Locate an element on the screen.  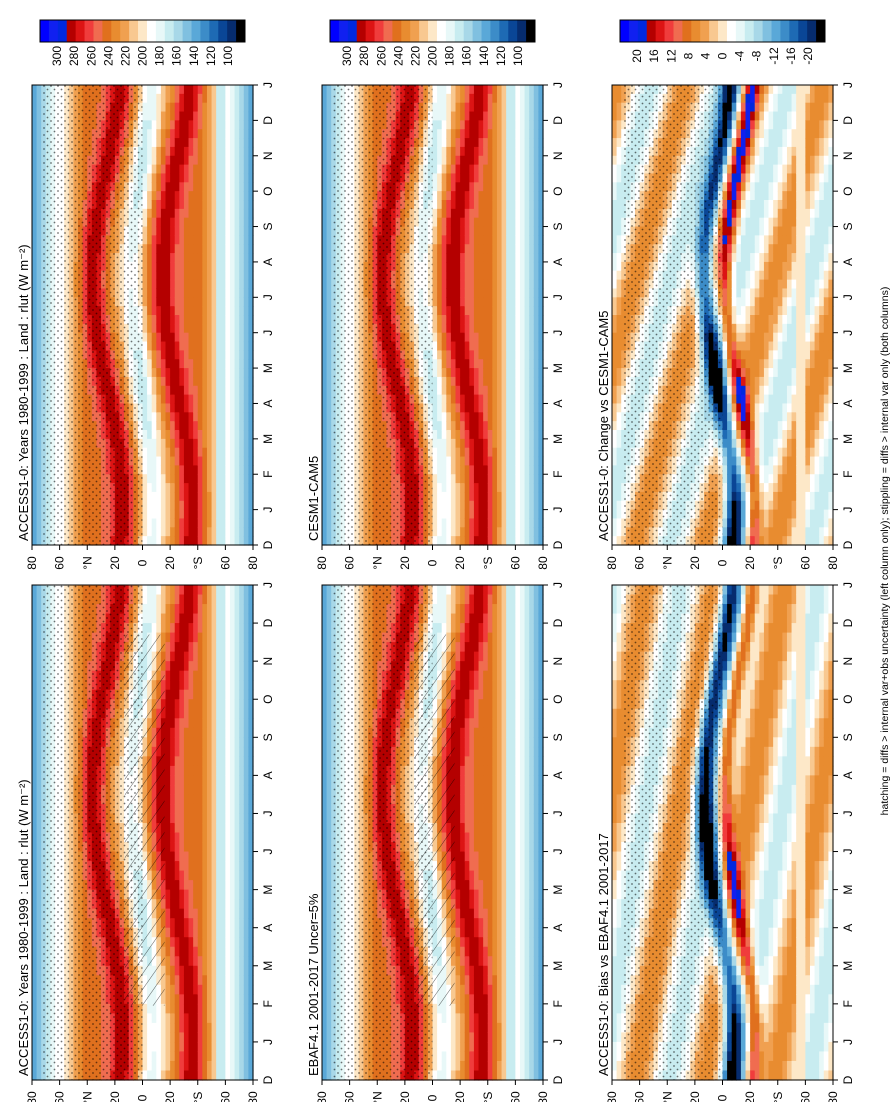
month-tick-label: S is located at coordinates (268, 737).